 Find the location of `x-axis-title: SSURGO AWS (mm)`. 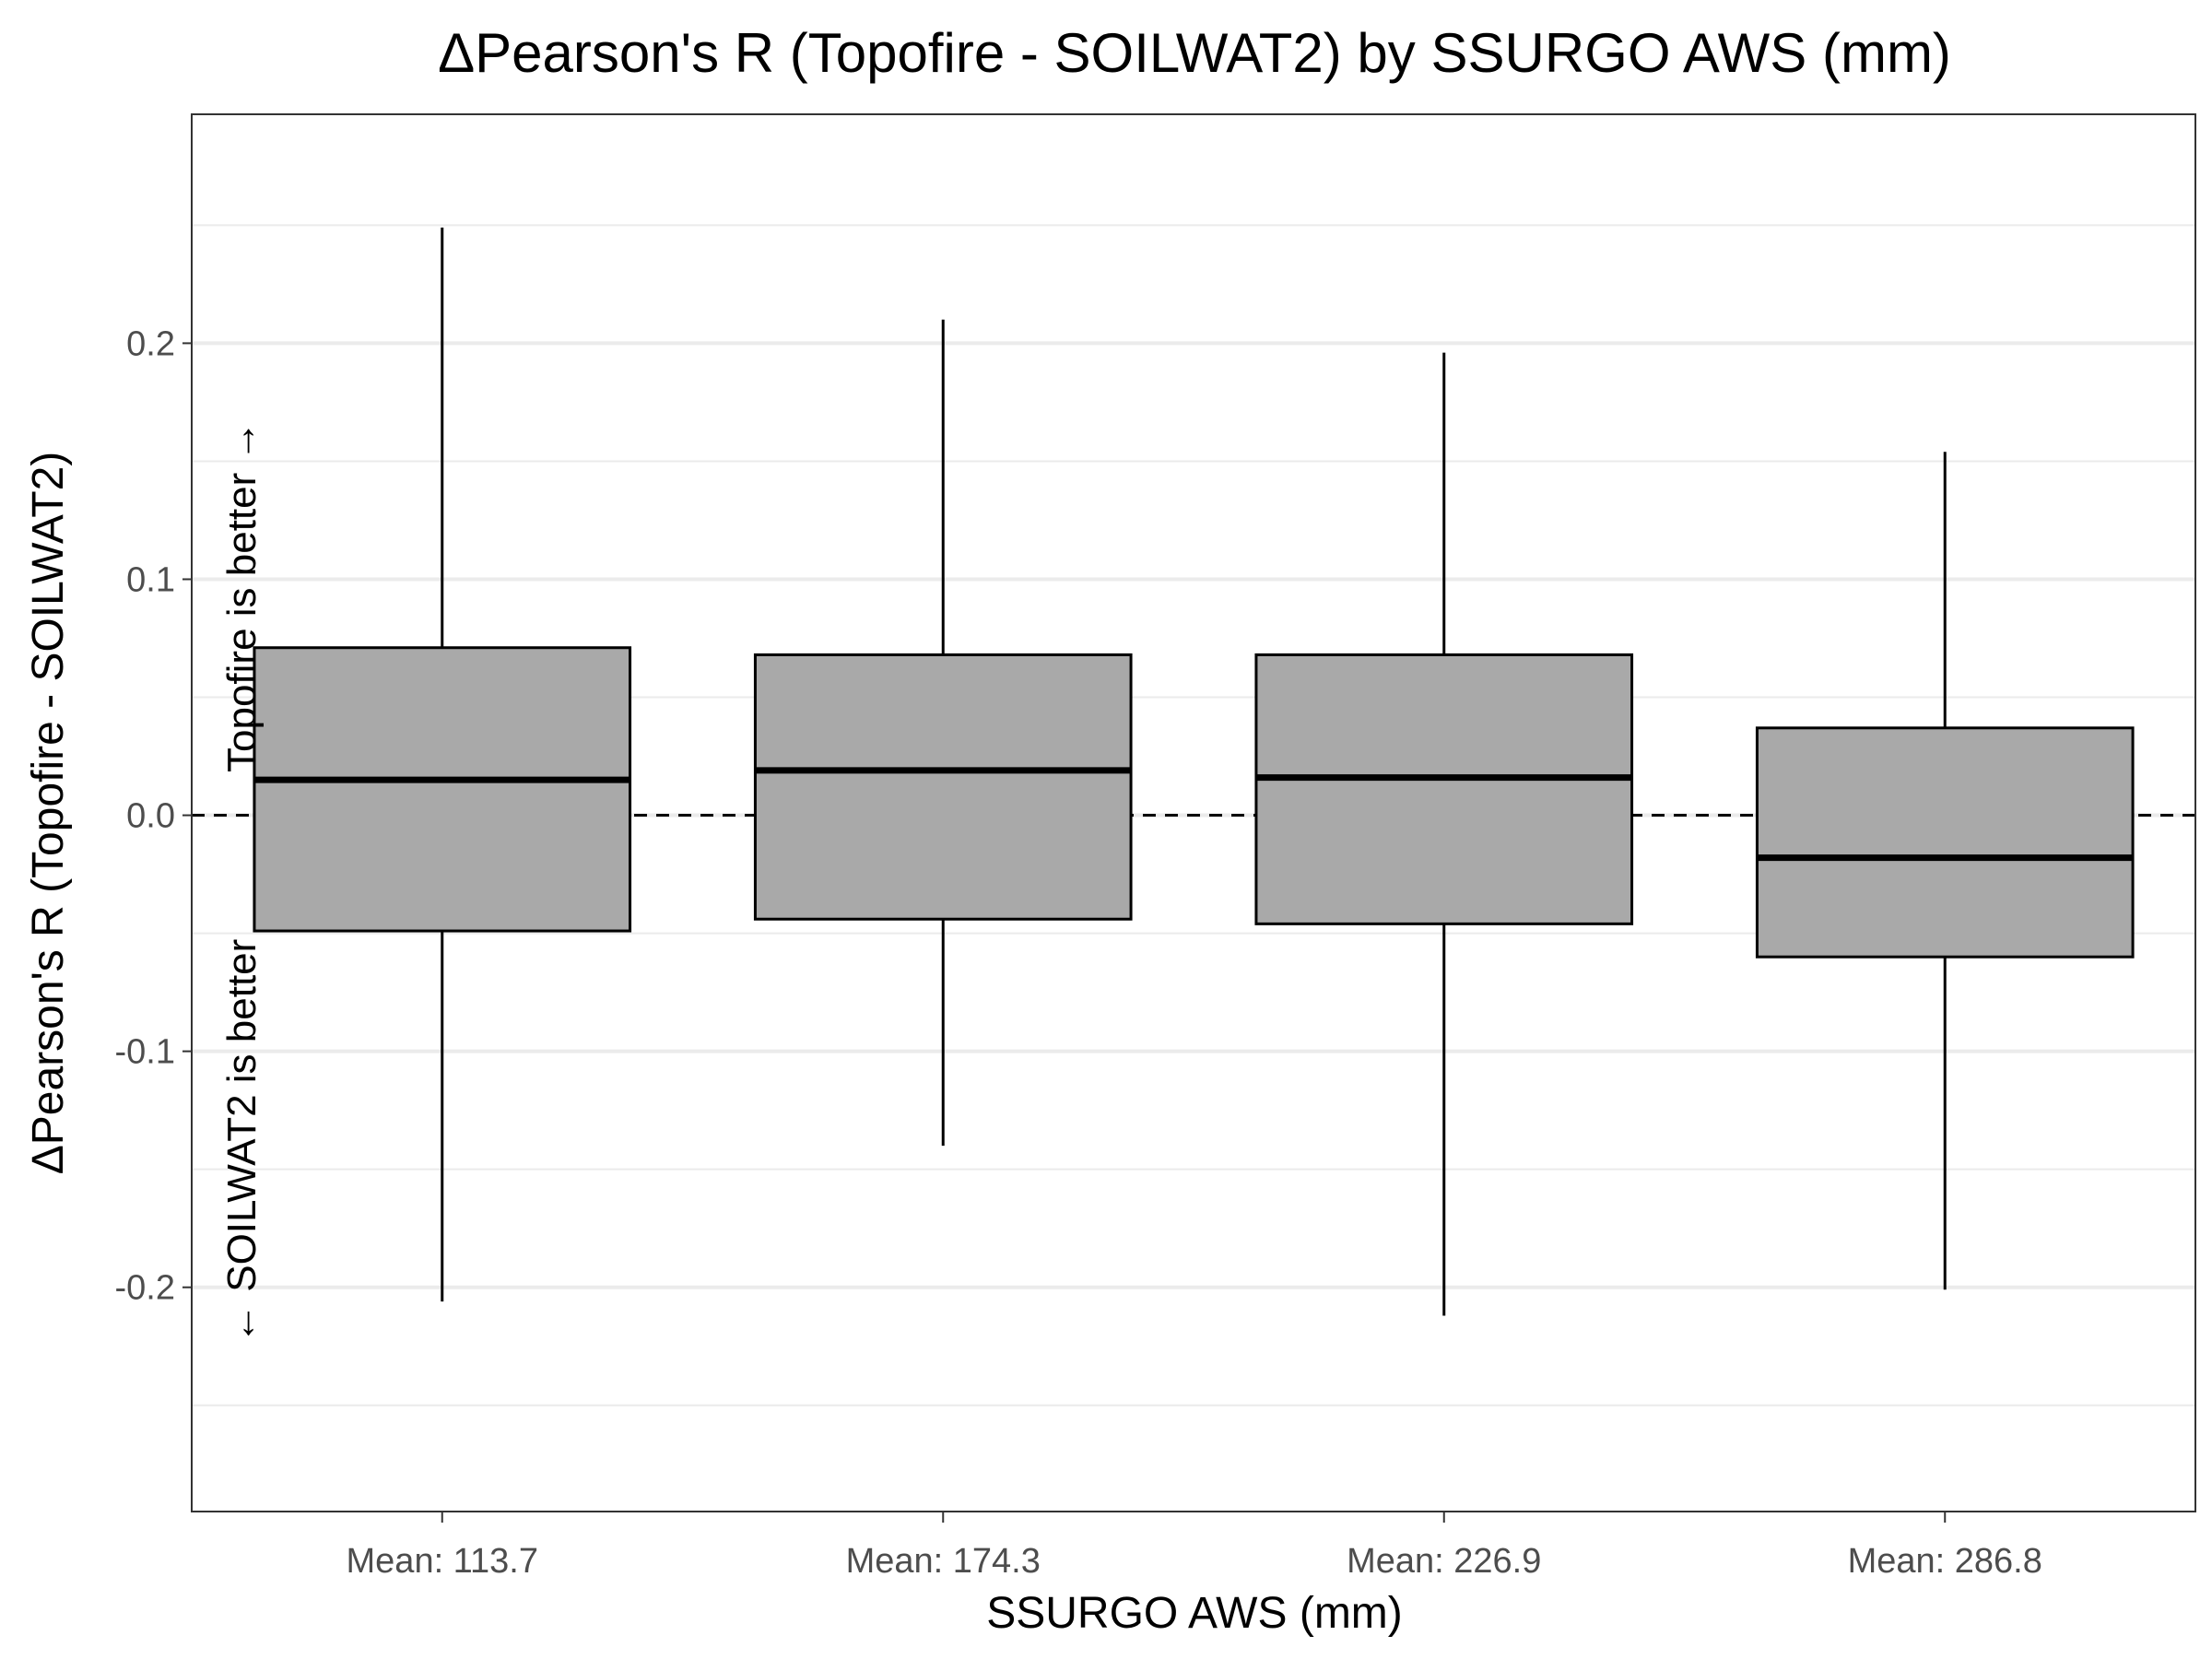

x-axis-title: SSURGO AWS (mm) is located at coordinates (1194, 1613).